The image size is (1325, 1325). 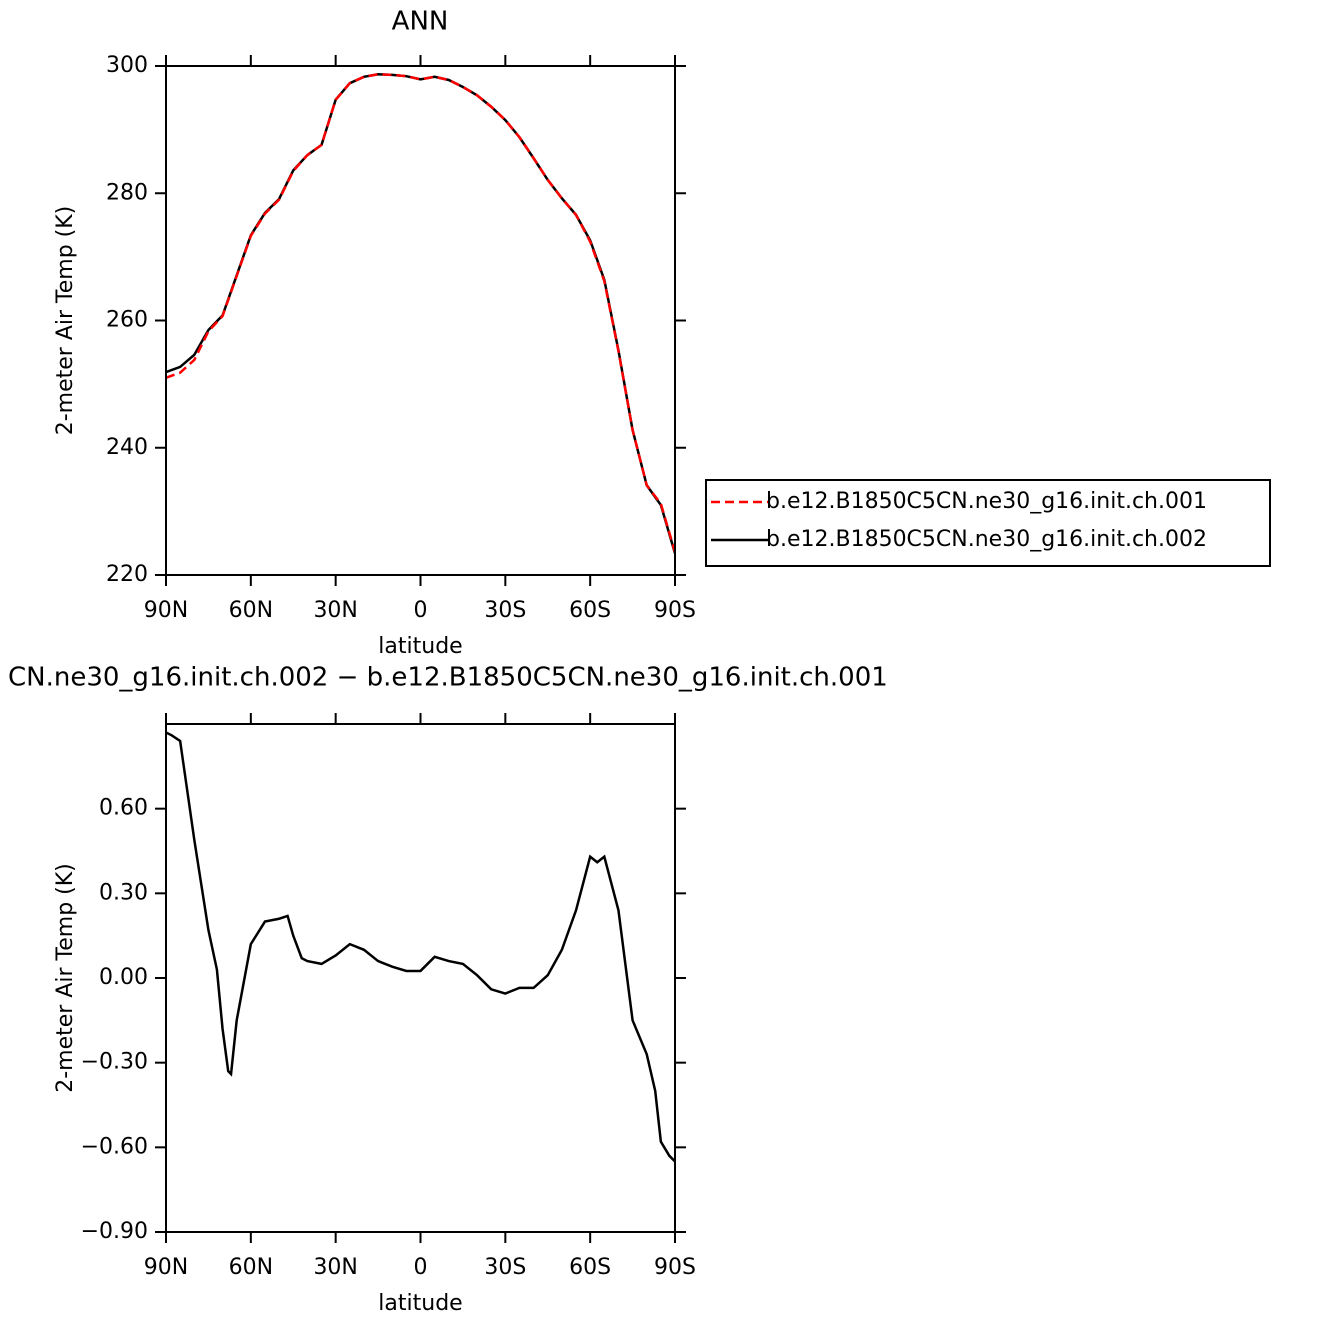 I want to click on y-tick-label: −0.30, so click(x=114, y=1062).